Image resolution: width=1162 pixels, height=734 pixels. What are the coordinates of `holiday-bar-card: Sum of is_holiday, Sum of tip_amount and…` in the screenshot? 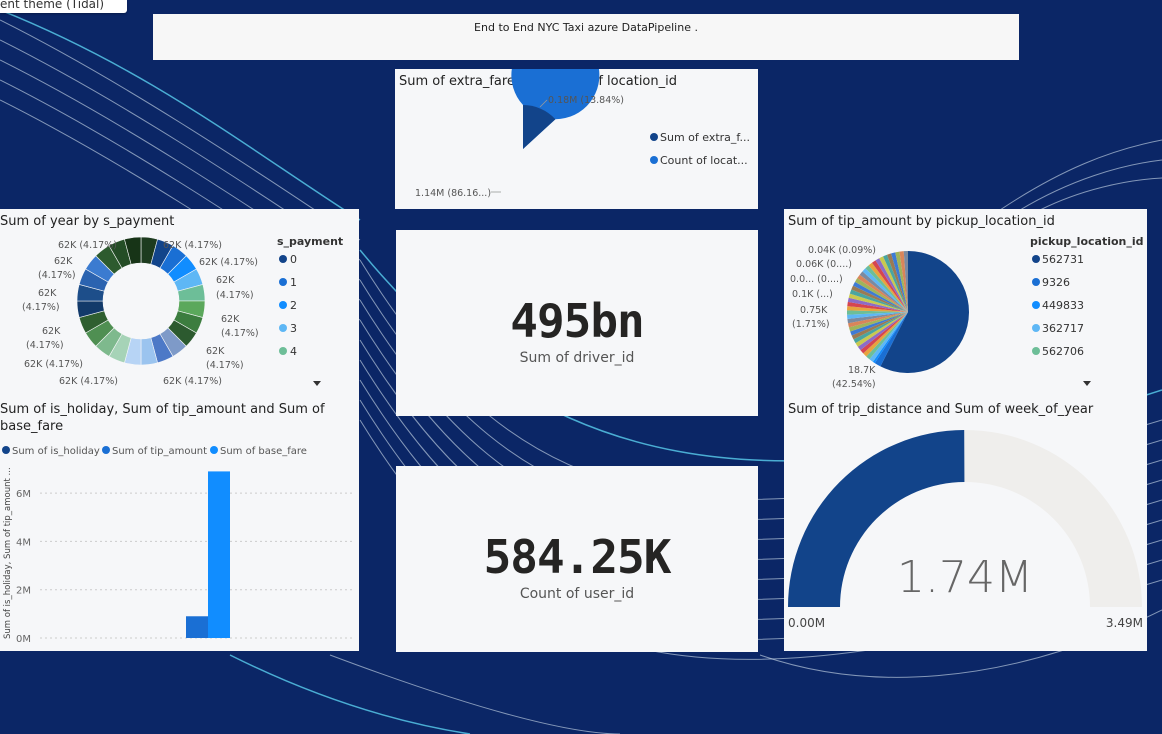 It's located at (179, 524).